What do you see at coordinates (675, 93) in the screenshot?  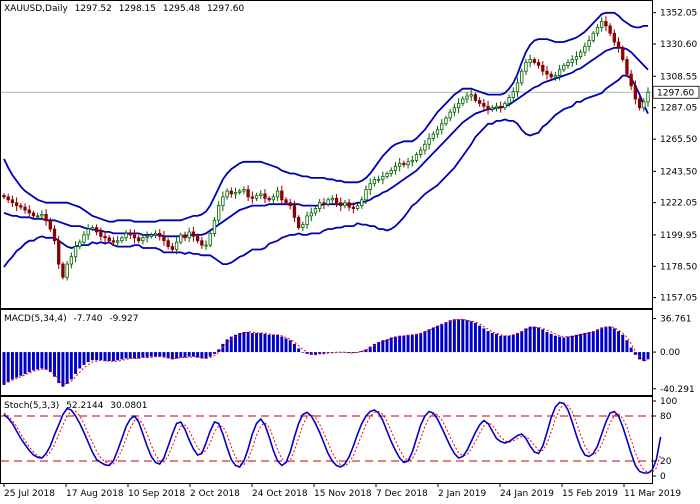 I see `current-price-label: 1297.60` at bounding box center [675, 93].